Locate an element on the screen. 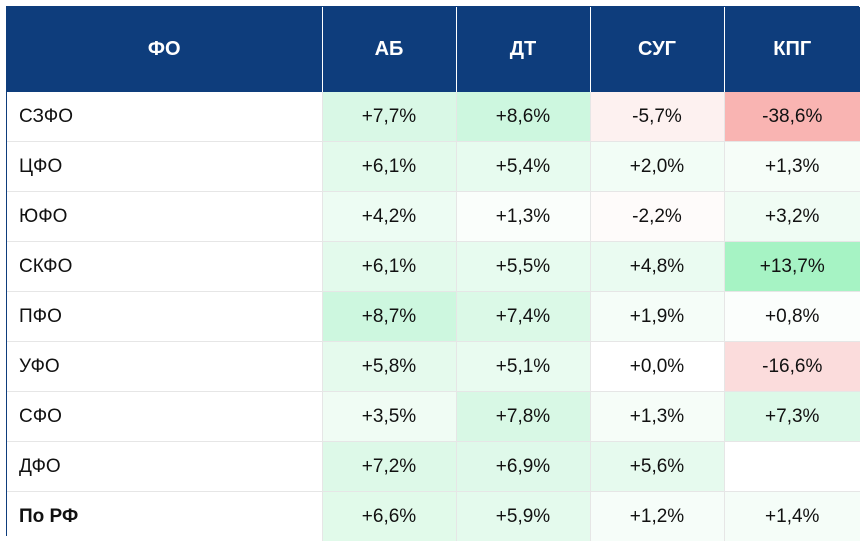 The image size is (865, 543). header-fo: ФО is located at coordinates (165, 49).